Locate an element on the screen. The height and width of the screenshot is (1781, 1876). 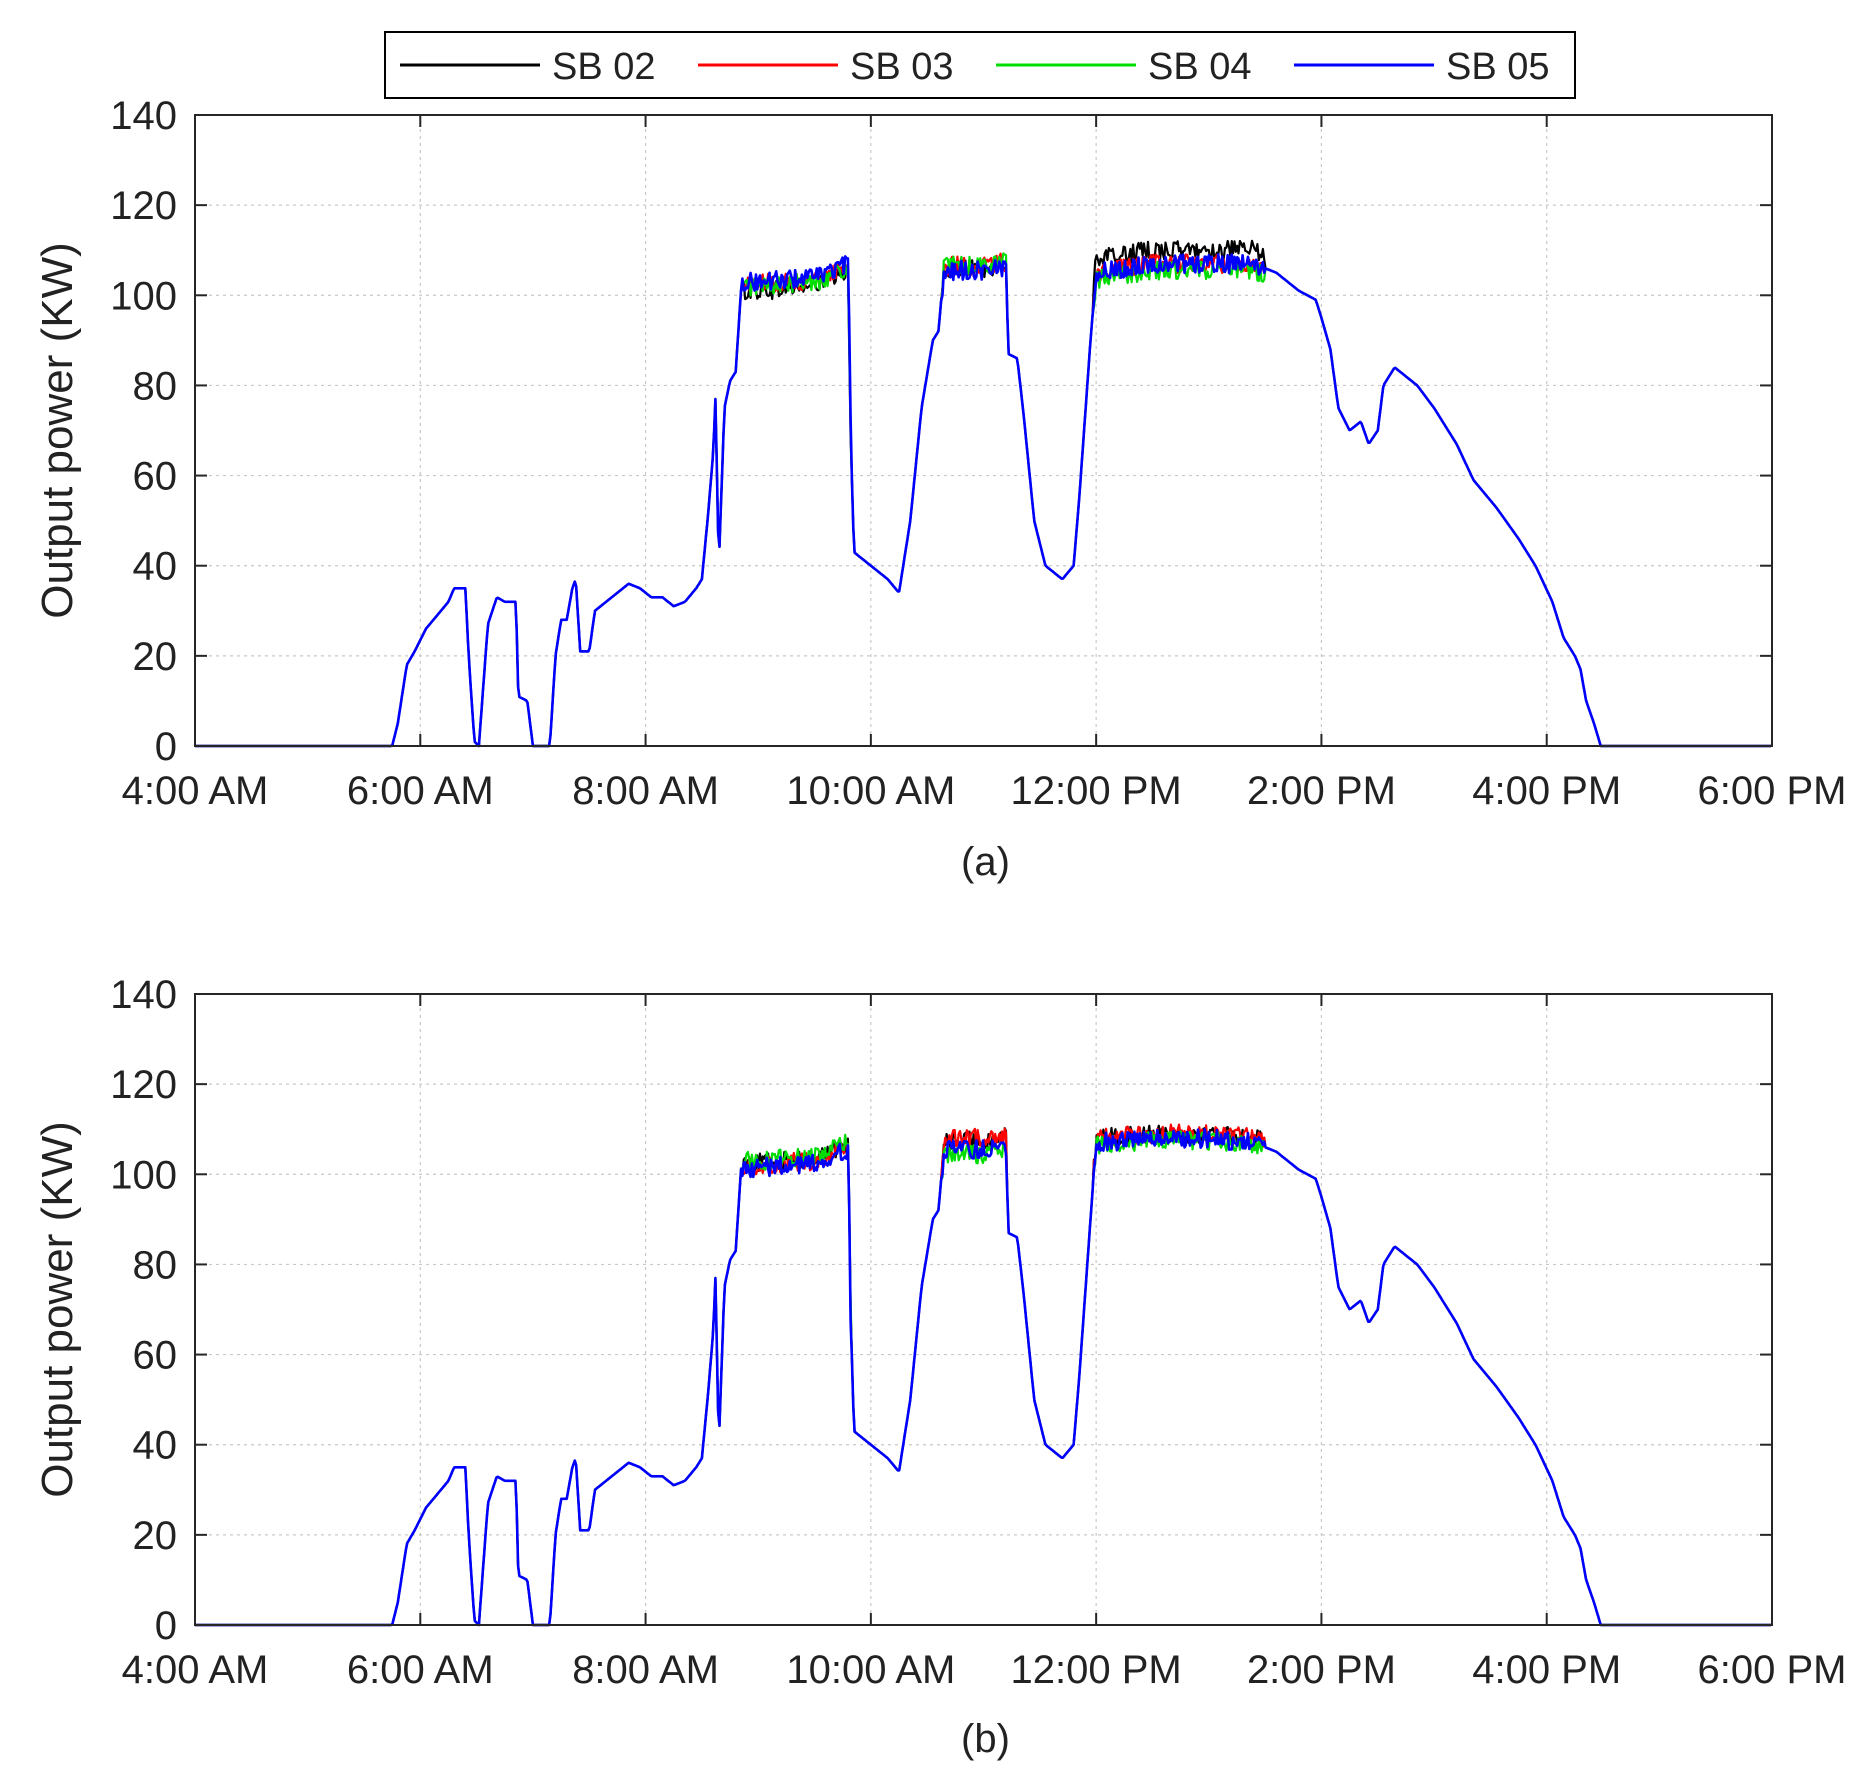
legend-label: SB 03 is located at coordinates (902, 67).